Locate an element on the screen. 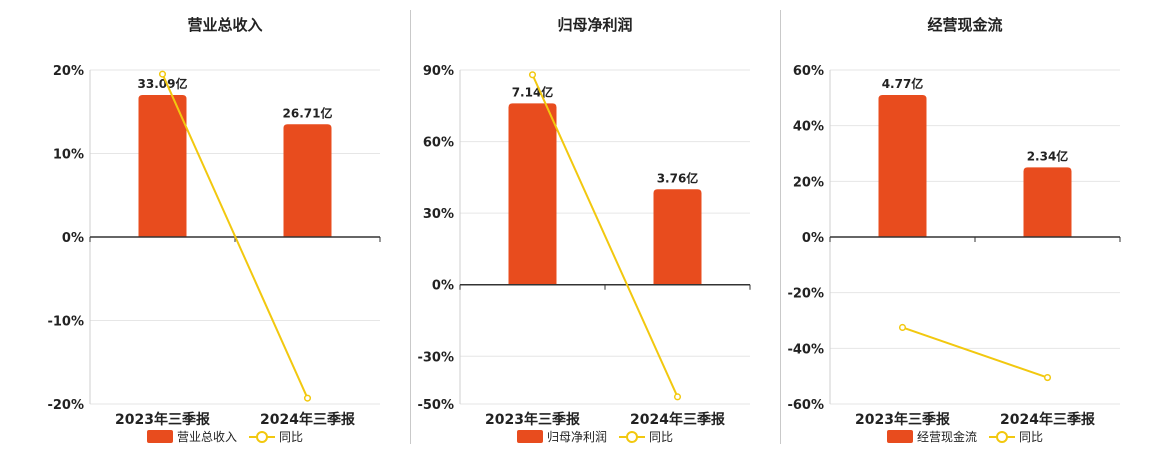 This screenshot has height=450, width=1160. legend-bar-label: 归母净利润 is located at coordinates (576, 437).